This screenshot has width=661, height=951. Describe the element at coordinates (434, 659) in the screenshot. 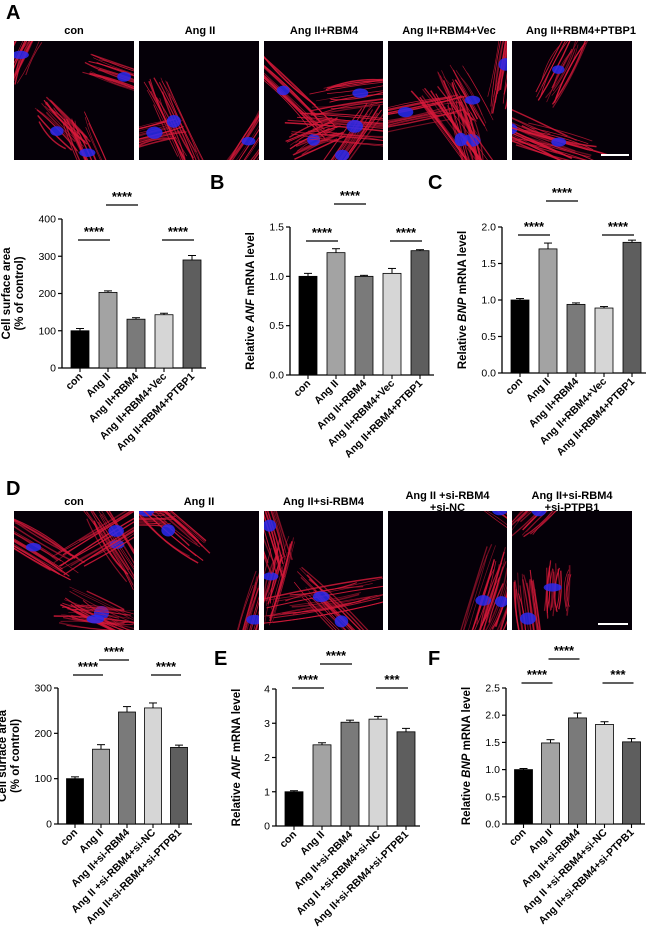

I see `panel-letter-f: F` at that location.